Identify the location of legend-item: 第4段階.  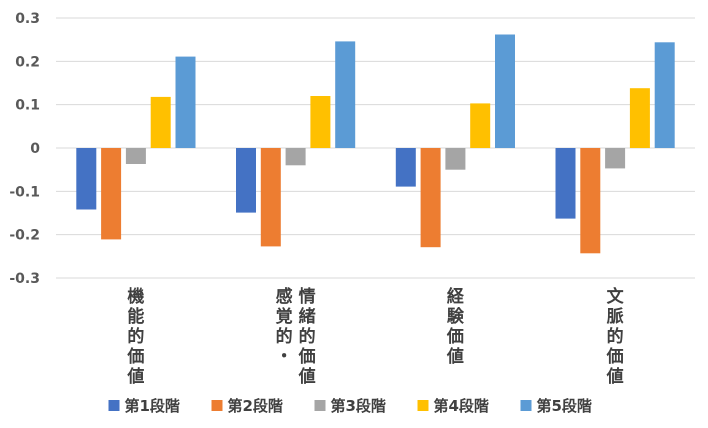
(453, 406).